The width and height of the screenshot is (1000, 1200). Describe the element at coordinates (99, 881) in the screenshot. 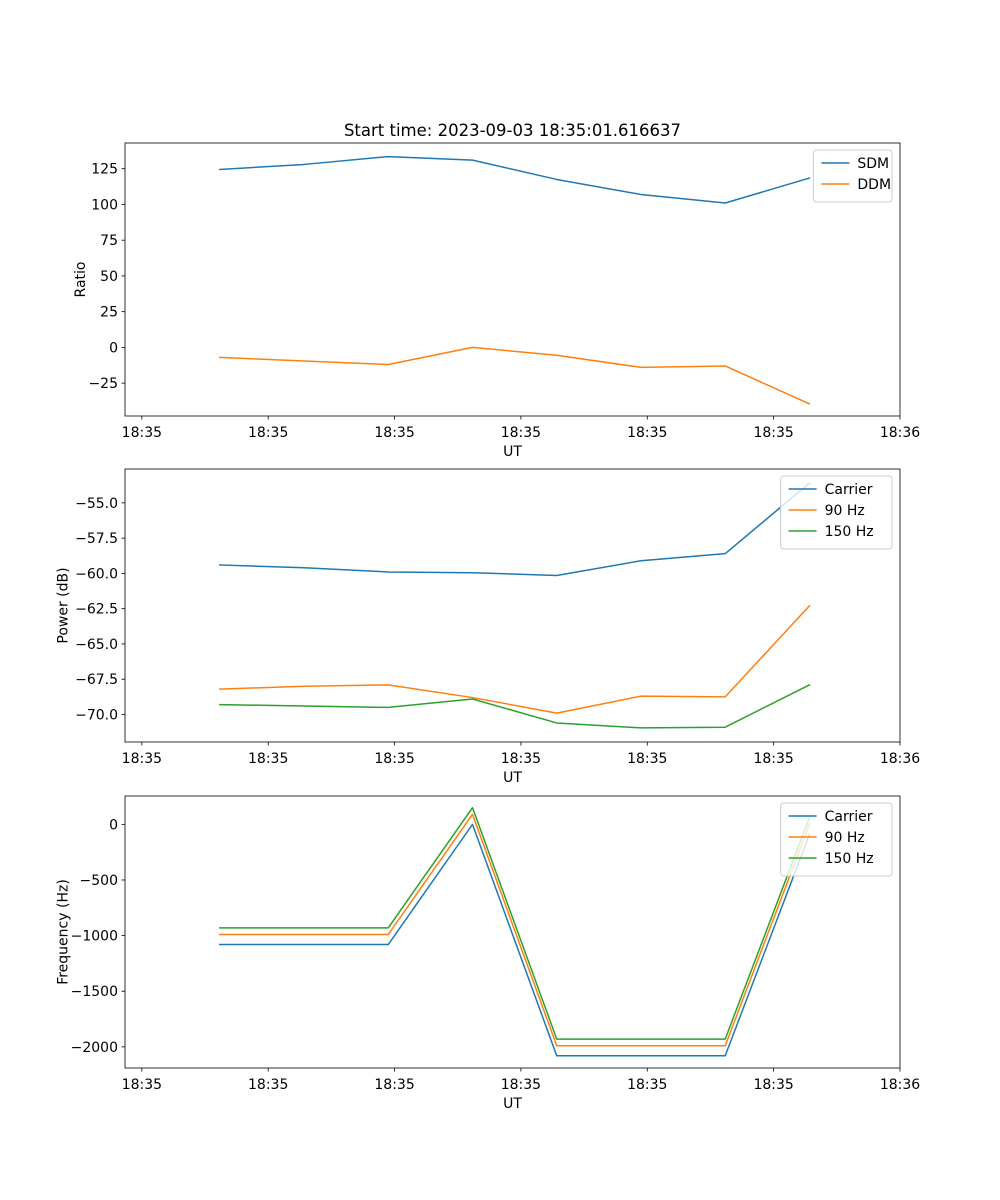

I see `y-tick-label: −500` at that location.